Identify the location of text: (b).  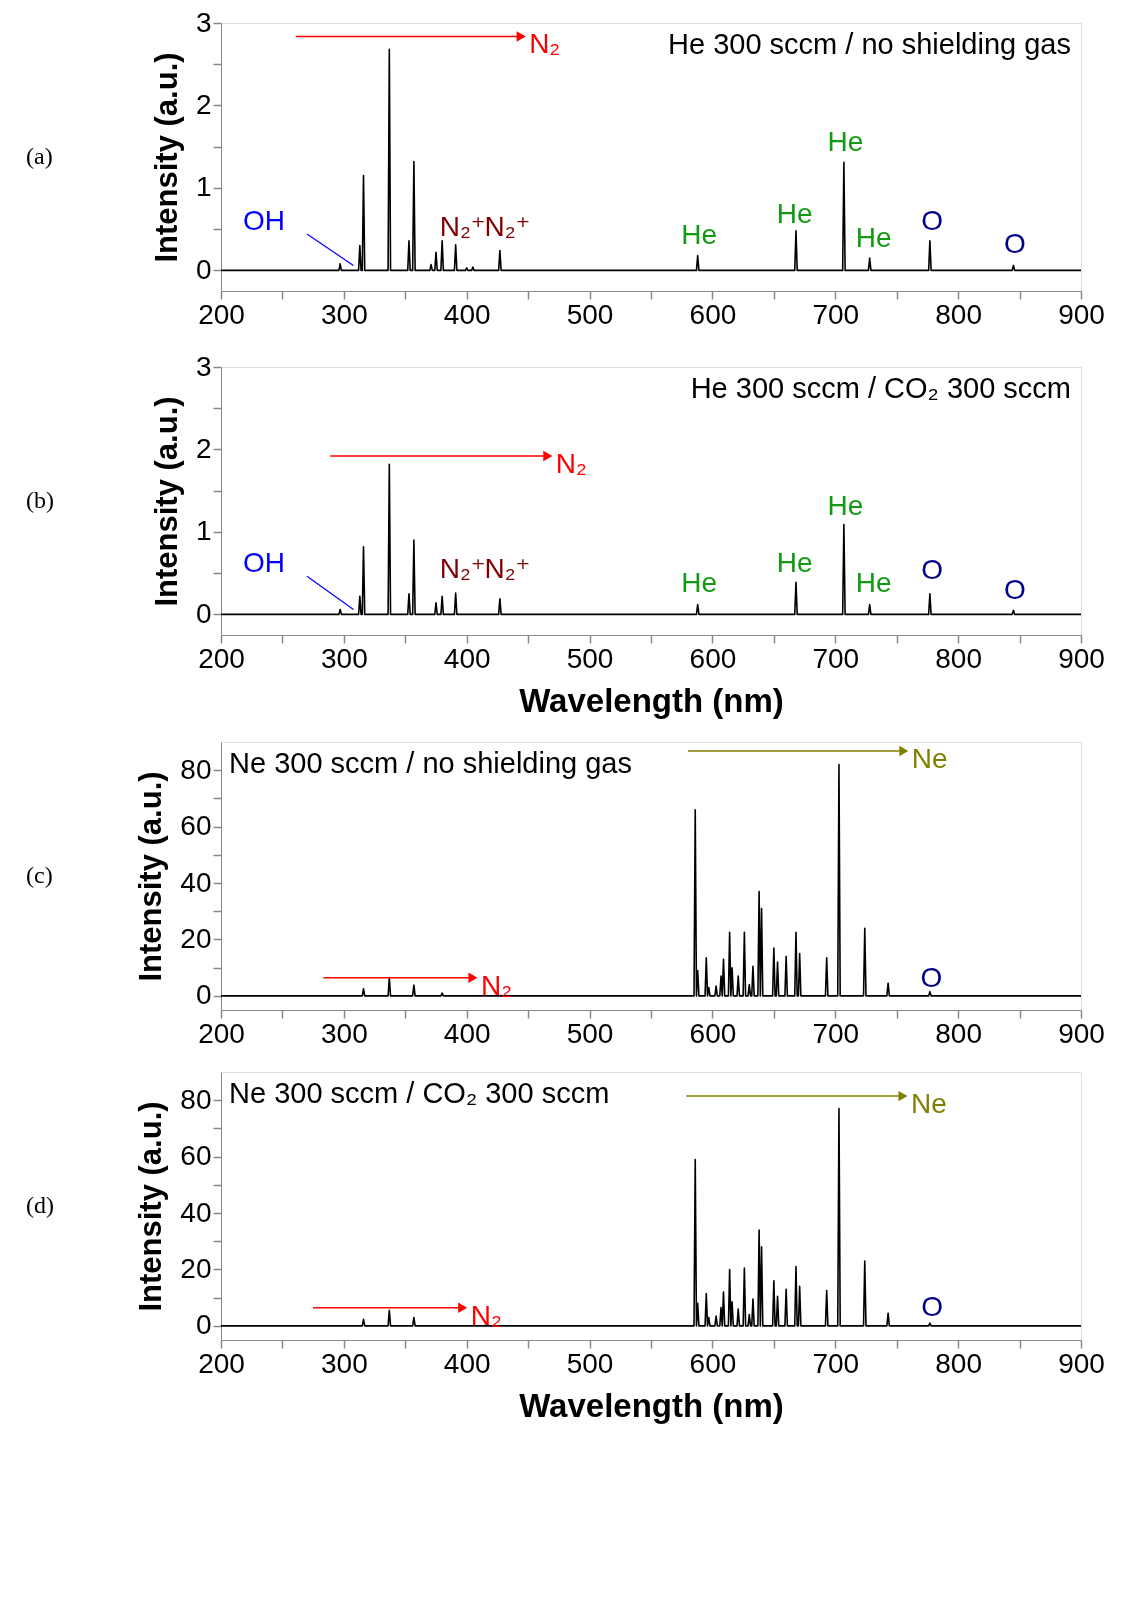
(40, 500).